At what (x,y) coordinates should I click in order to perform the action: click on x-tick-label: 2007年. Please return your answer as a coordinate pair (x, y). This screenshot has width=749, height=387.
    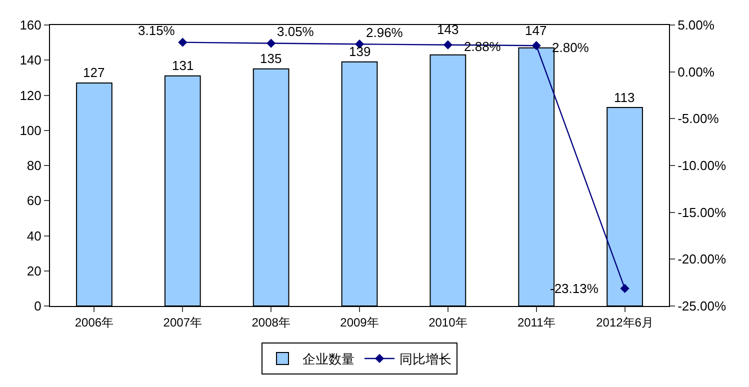
    Looking at the image, I should click on (182, 322).